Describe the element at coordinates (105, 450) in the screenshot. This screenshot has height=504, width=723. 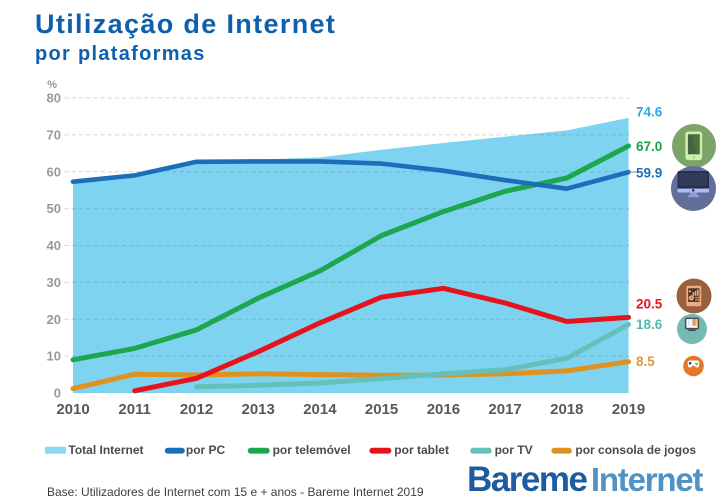
I see `svg-text: Total Internet` at that location.